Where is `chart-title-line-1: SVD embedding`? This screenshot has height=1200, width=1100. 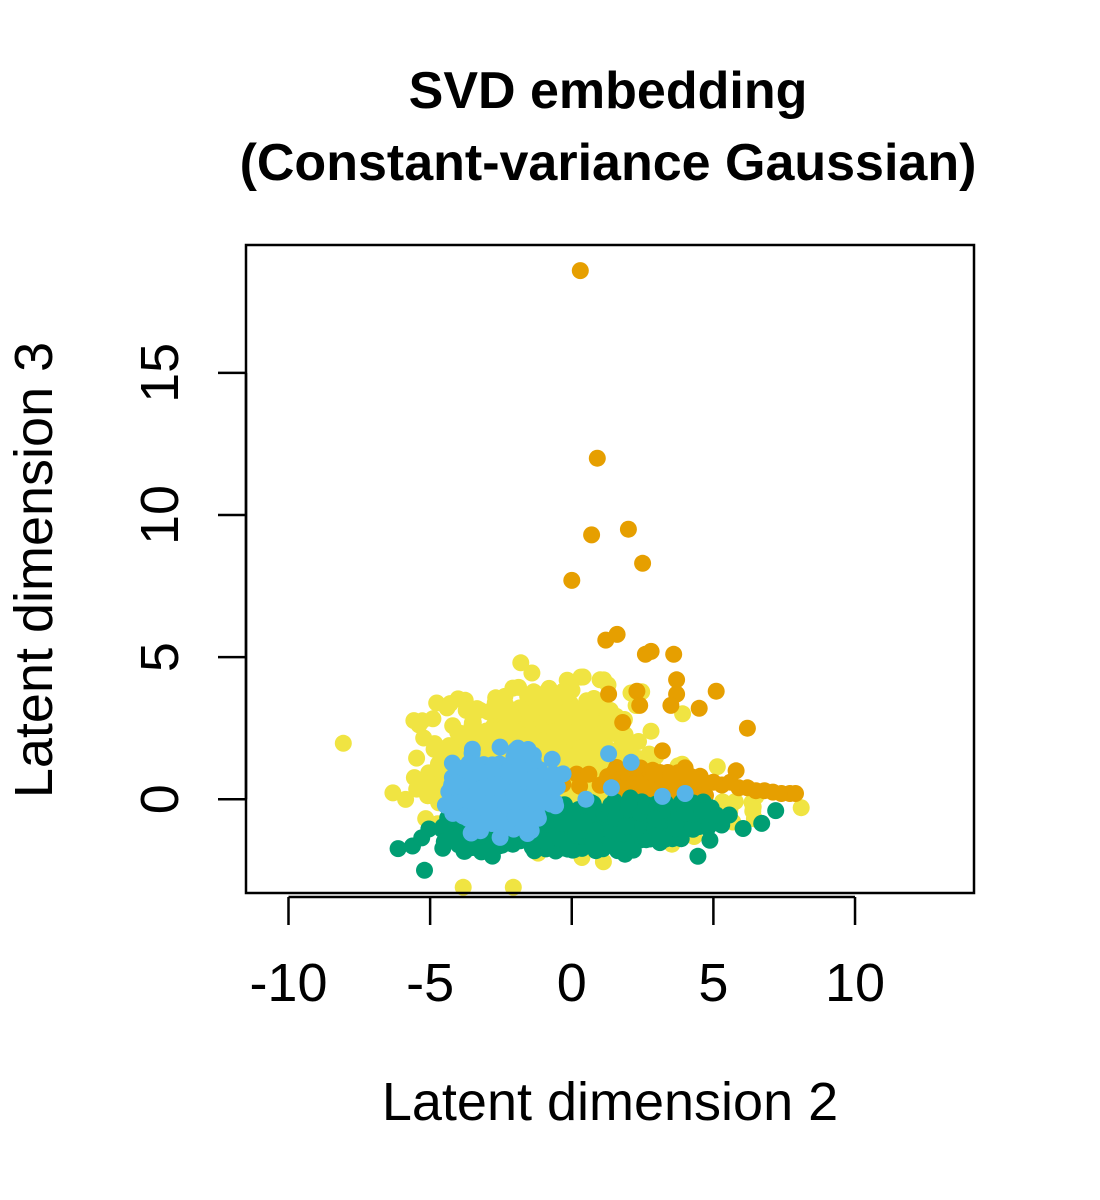 chart-title-line-1: SVD embedding is located at coordinates (608, 91).